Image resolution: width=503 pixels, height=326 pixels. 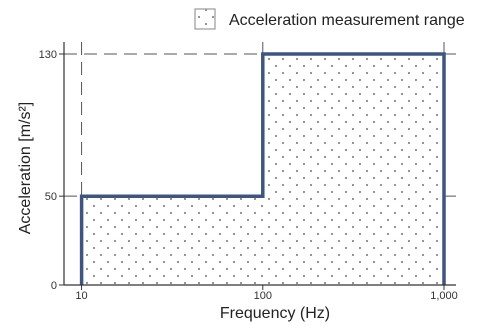 I want to click on legend-swatch, so click(x=205, y=19).